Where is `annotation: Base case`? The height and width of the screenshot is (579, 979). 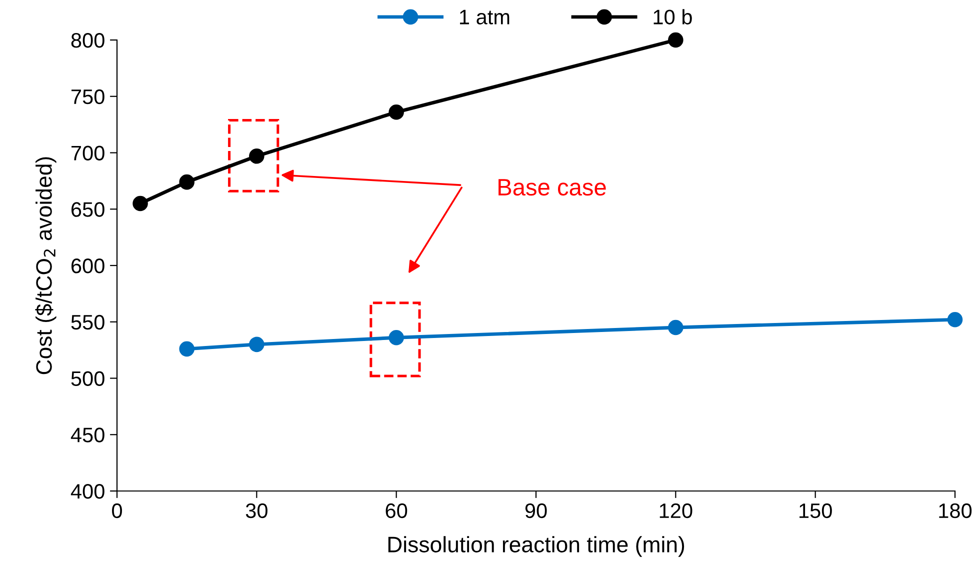
annotation: Base case is located at coordinates (552, 187).